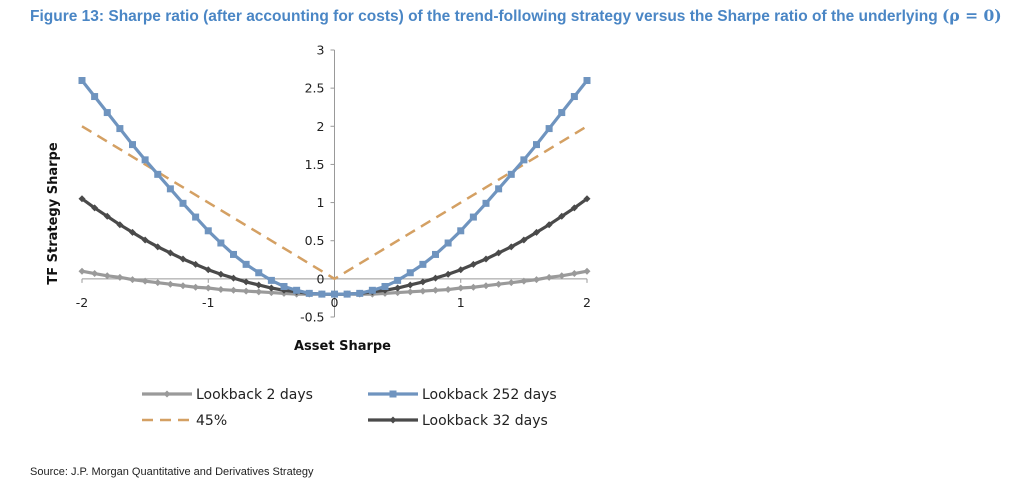  What do you see at coordinates (393, 420) in the screenshot?
I see `legend-marker-lookback-32-days` at bounding box center [393, 420].